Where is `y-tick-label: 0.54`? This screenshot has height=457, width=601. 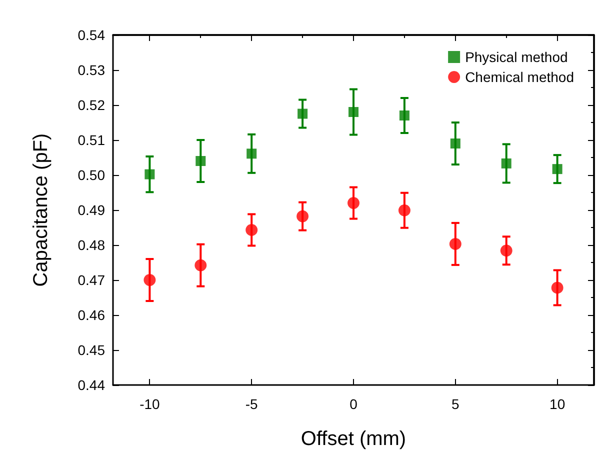 y-tick-label: 0.54 is located at coordinates (92, 35).